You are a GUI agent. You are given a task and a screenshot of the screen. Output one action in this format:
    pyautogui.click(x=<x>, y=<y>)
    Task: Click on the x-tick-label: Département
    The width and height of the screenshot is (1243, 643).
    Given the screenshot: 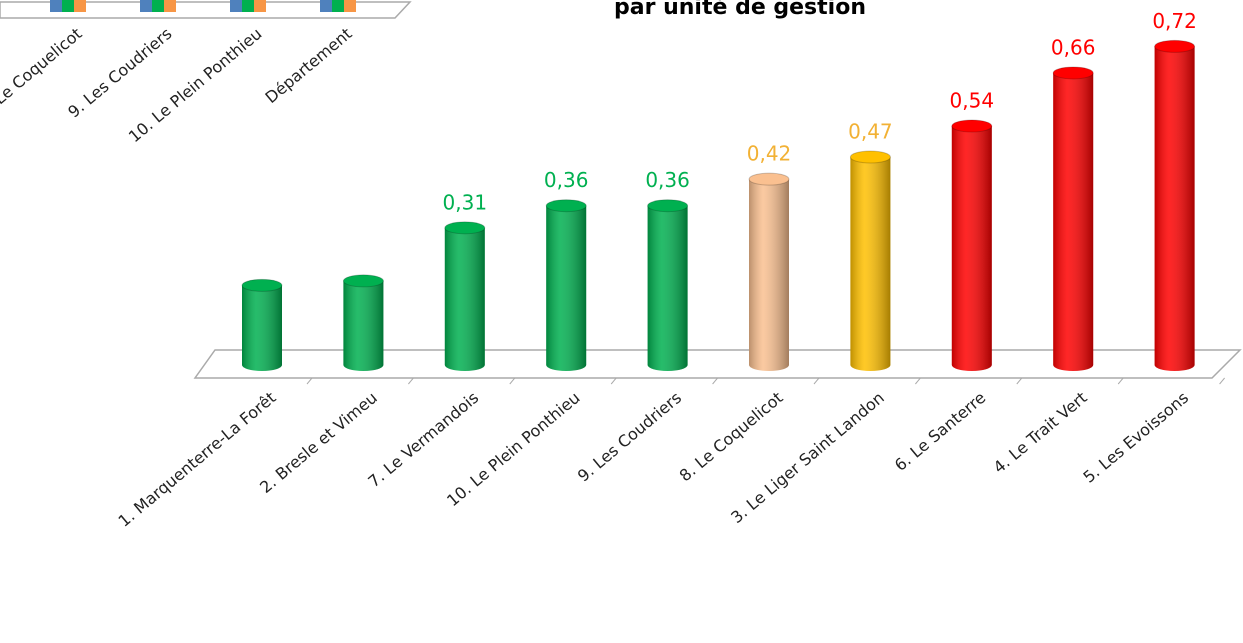 What is the action you would take?
    pyautogui.click(x=309, y=65)
    